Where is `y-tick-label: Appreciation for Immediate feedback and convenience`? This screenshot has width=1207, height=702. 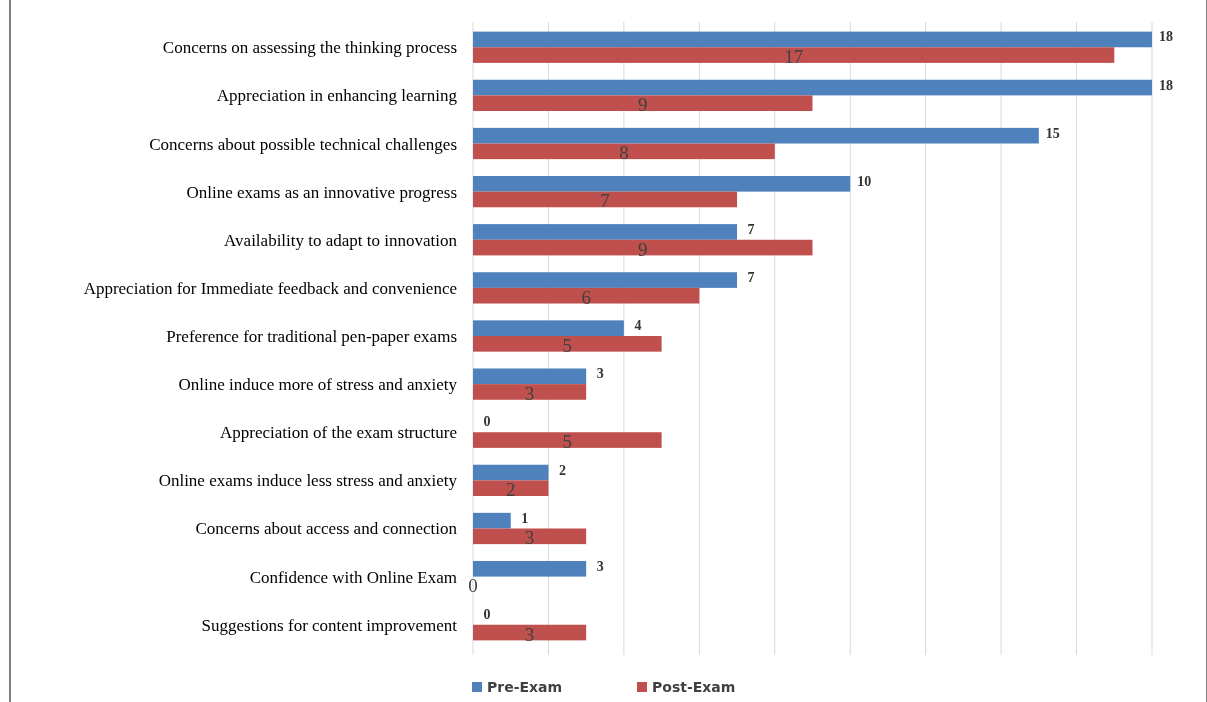 y-tick-label: Appreciation for Immediate feedback and convenience is located at coordinates (270, 288).